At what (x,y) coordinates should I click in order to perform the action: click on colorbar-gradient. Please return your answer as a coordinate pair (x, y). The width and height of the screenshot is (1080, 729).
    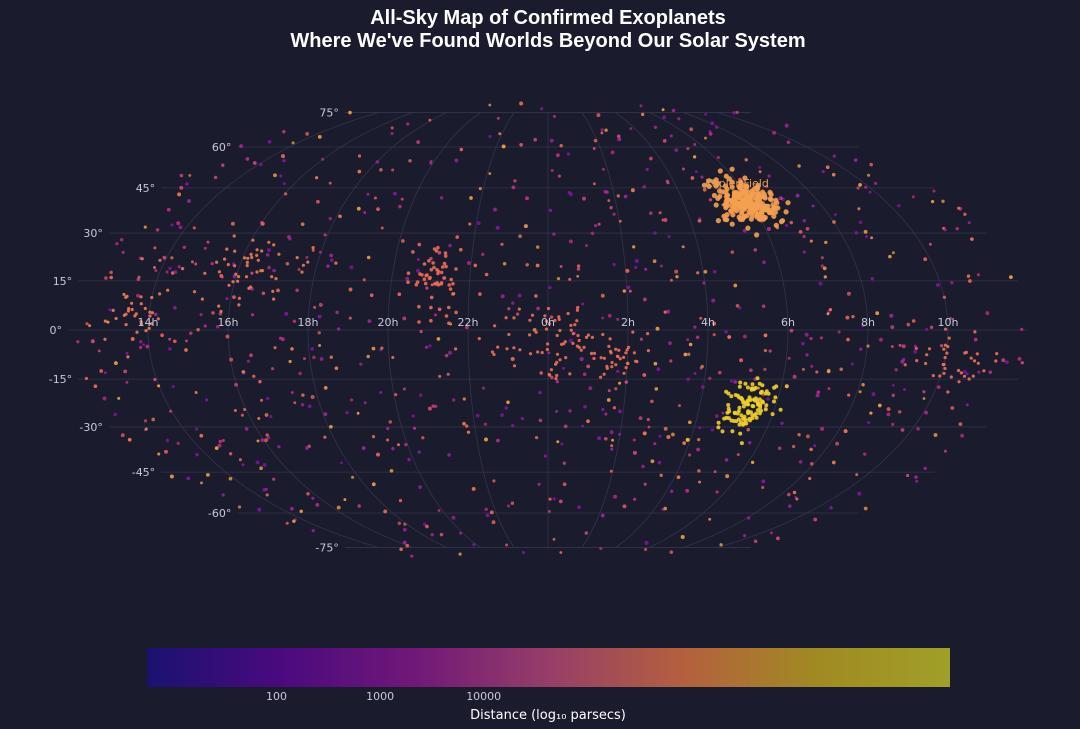
    Looking at the image, I should click on (548, 667).